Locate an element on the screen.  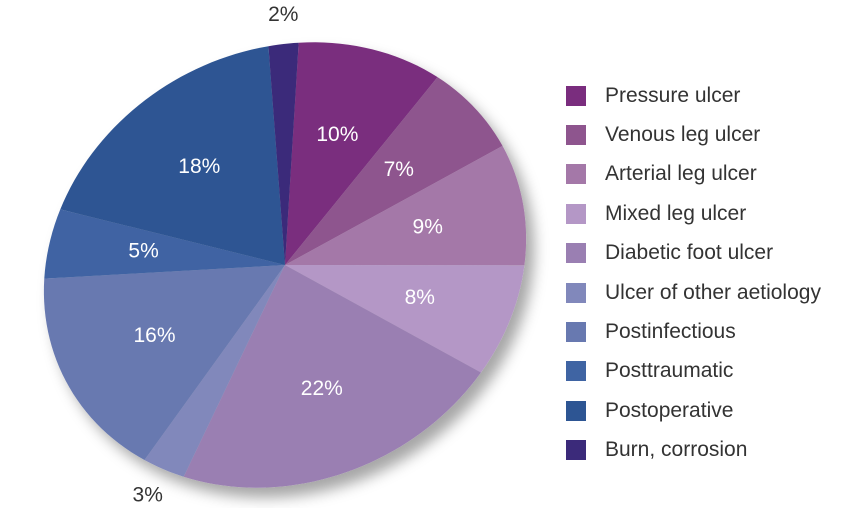
slice-value-label: 8% is located at coordinates (420, 297).